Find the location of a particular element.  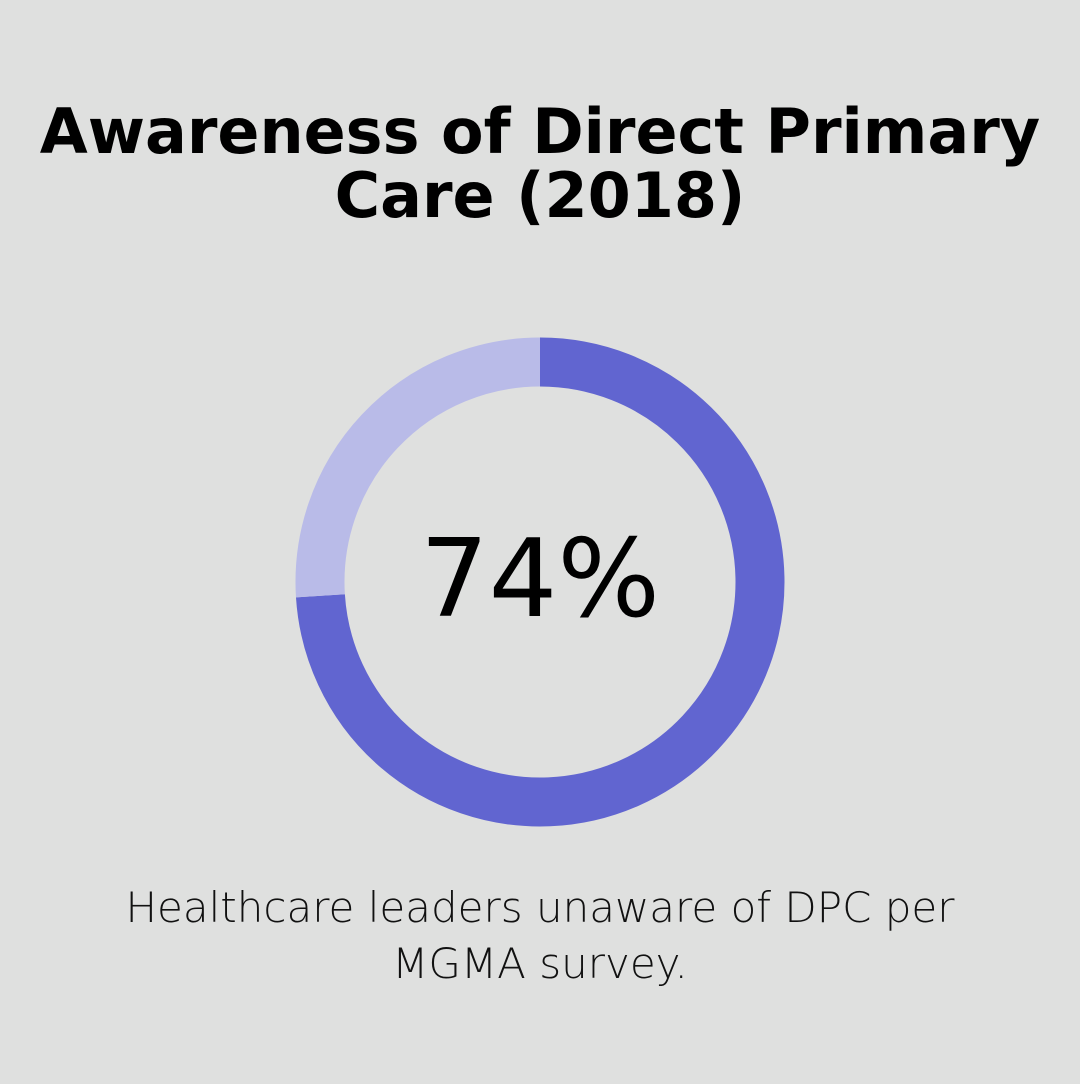

donut-slice-remainder is located at coordinates (418, 467).